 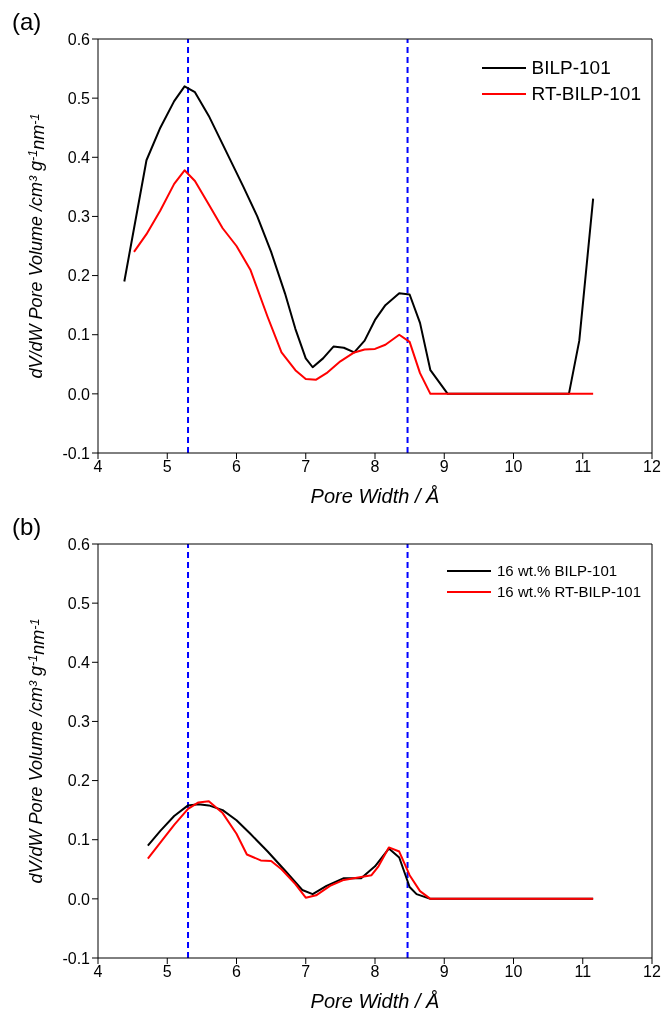 I want to click on chart-title: (b), so click(x=27, y=527).